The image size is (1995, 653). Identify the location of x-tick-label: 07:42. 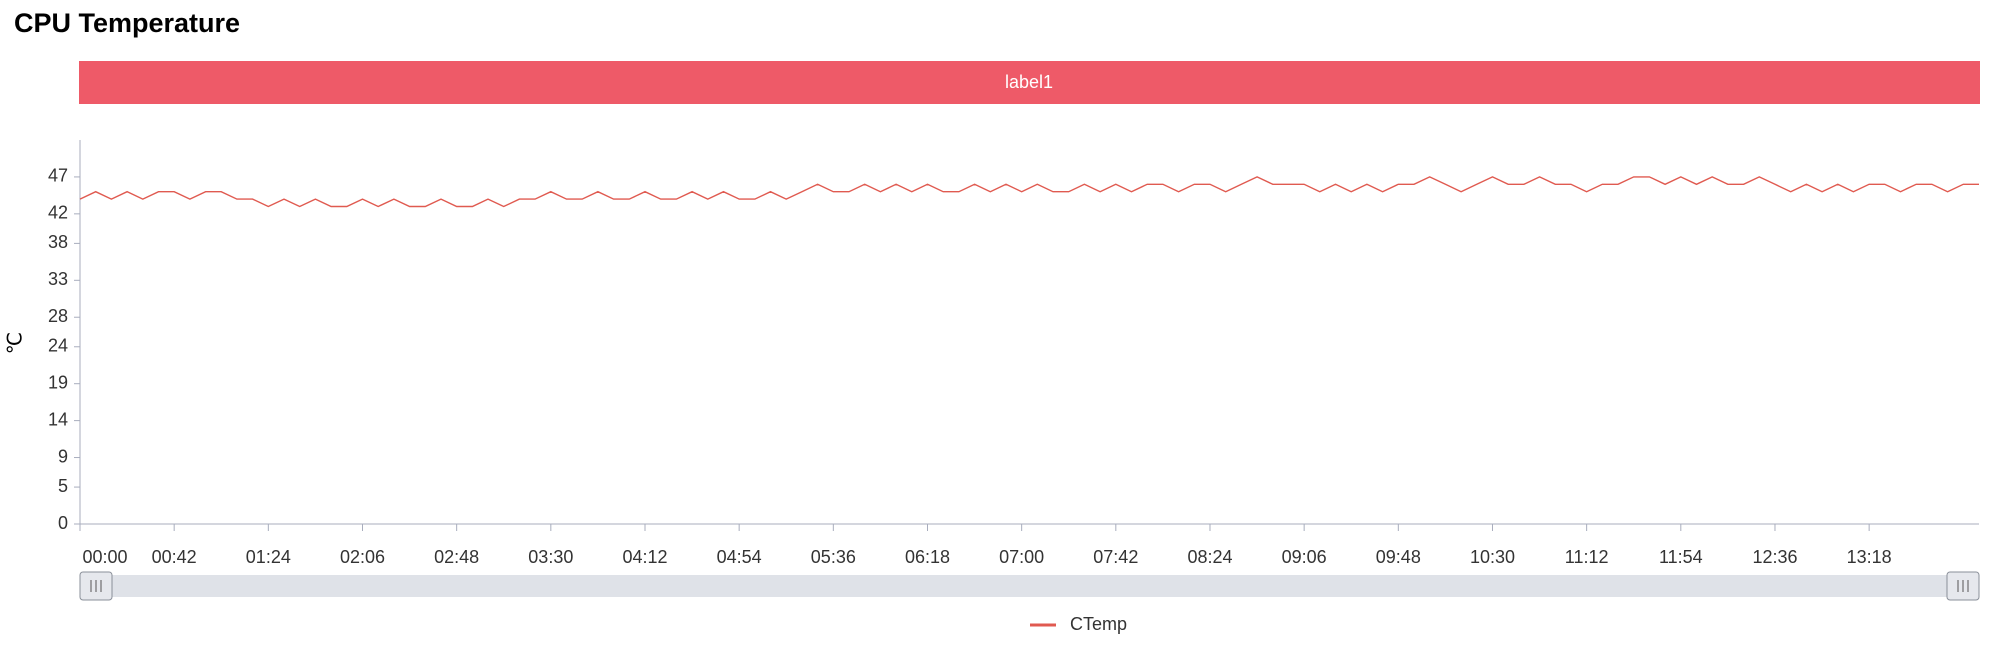
(1115, 557).